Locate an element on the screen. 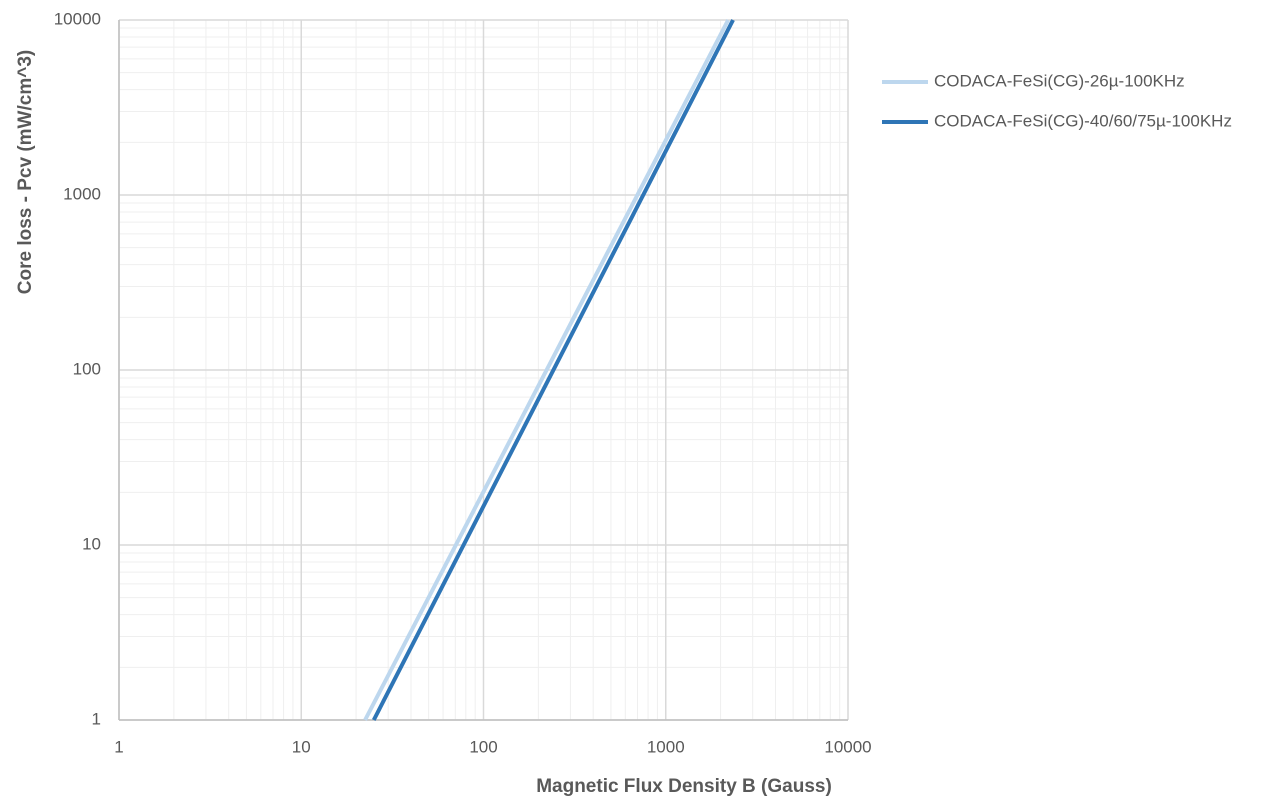  y-tick-label: 10 is located at coordinates (91, 543).